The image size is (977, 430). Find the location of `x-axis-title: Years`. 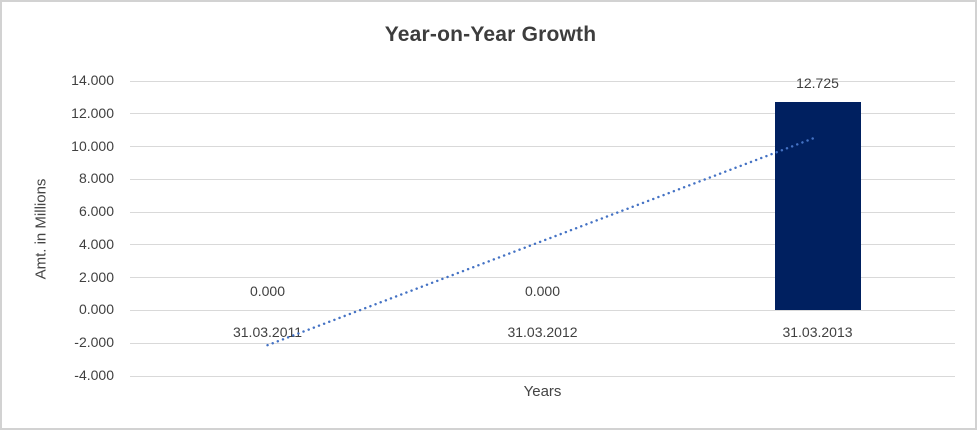

x-axis-title: Years is located at coordinates (542, 391).